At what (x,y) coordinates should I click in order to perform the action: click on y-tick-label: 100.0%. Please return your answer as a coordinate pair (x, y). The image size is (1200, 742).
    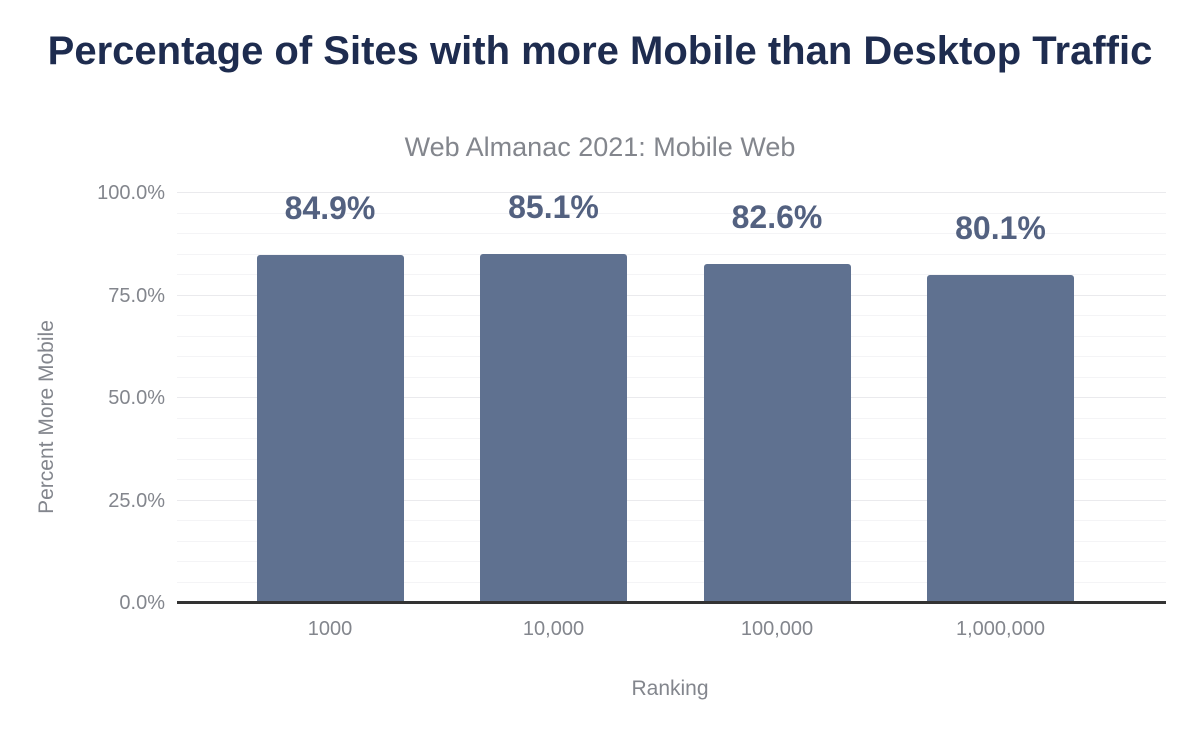
    Looking at the image, I should click on (131, 193).